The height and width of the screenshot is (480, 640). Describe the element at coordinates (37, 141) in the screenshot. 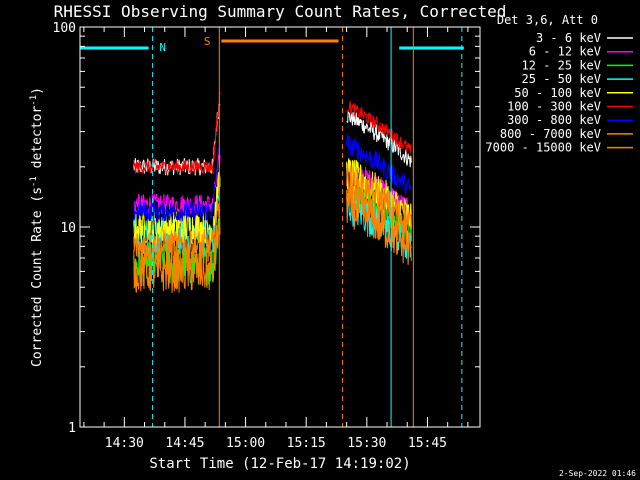

I see `y-axis-label-mid: detector` at that location.